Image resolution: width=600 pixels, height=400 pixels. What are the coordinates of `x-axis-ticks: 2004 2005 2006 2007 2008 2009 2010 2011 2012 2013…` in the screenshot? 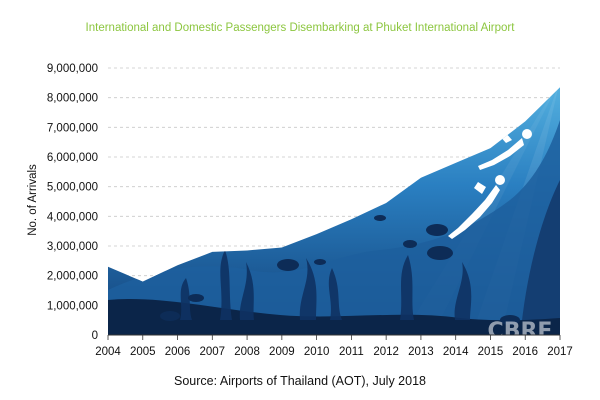 It's located at (334, 346).